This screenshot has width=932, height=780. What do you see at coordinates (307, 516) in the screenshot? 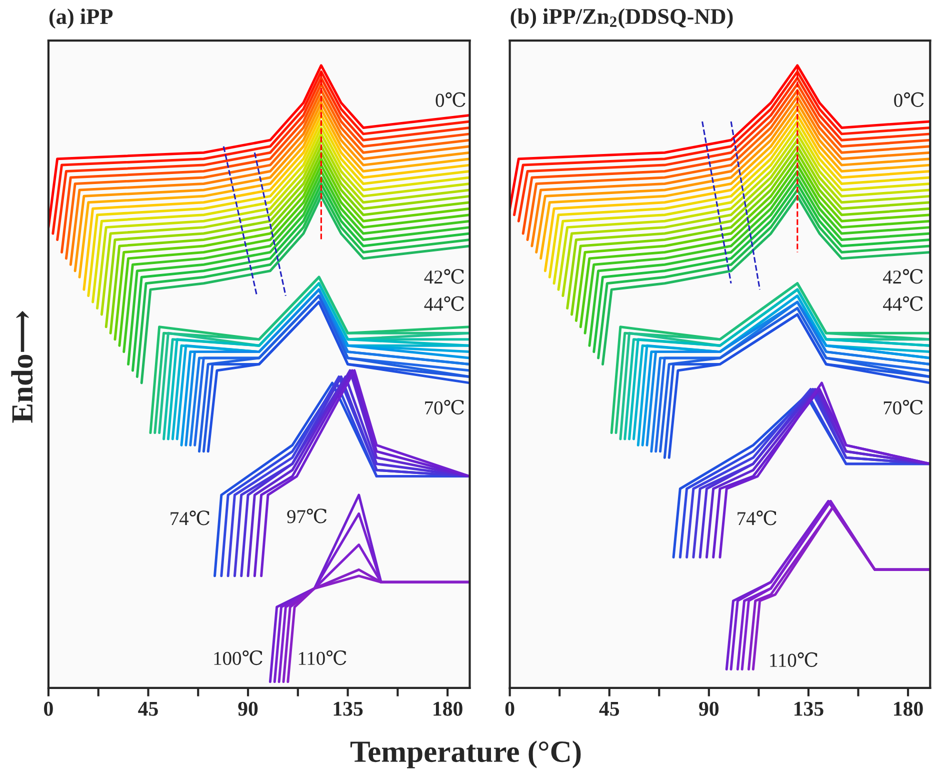
I see `annotation: 97℃` at bounding box center [307, 516].